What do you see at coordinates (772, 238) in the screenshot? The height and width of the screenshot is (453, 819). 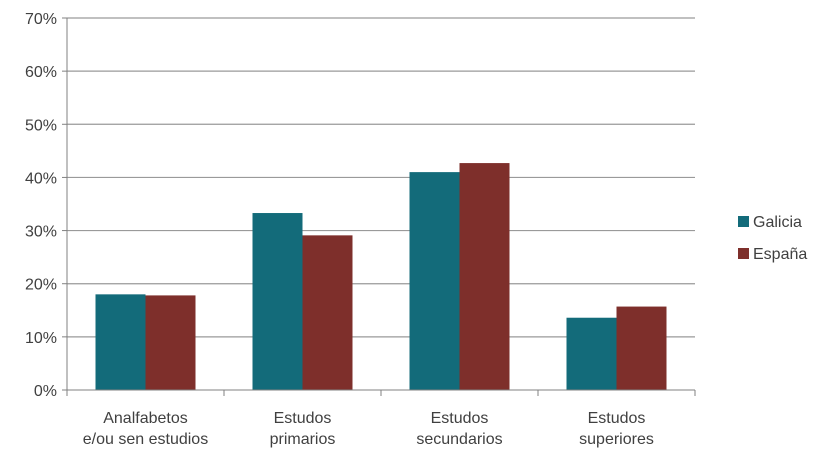 I see `legend: Galicia España` at bounding box center [772, 238].